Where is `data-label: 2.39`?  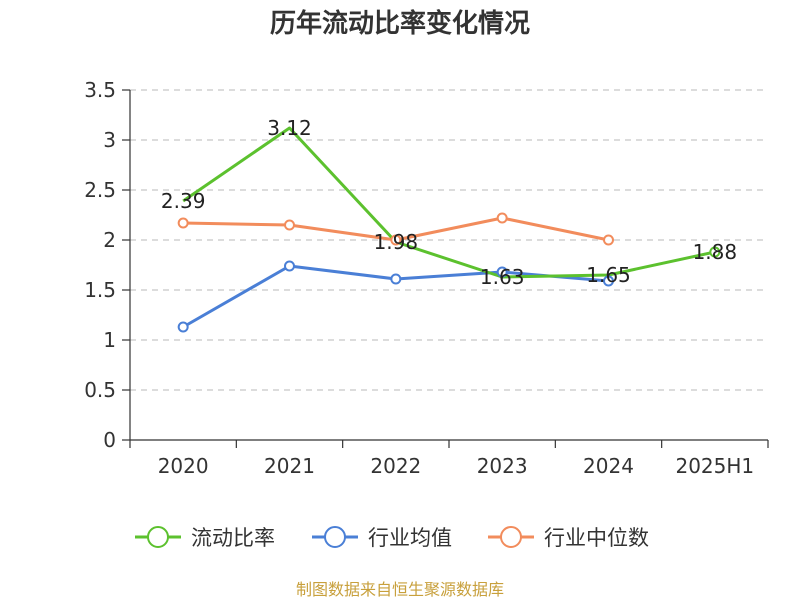 data-label: 2.39 is located at coordinates (183, 201).